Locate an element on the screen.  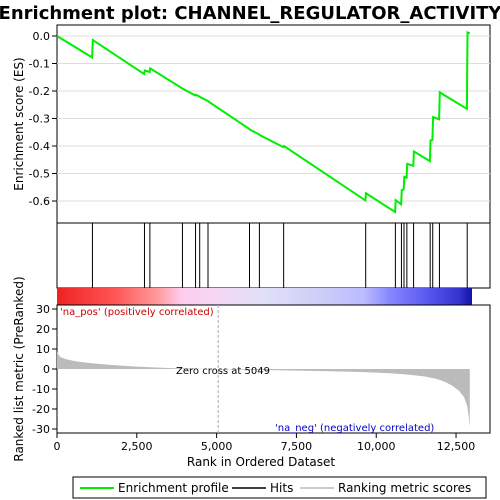
legend-label-hits: Hits is located at coordinates (281, 488).